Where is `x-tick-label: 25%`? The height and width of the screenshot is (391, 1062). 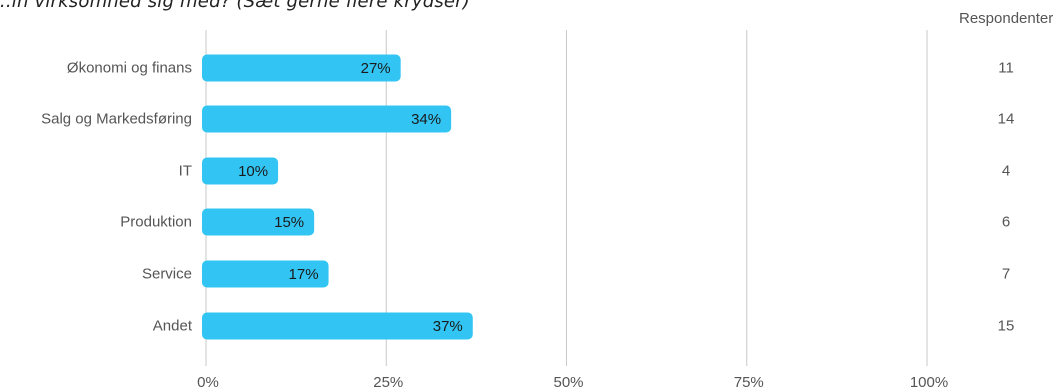
x-tick-label: 25% is located at coordinates (388, 382).